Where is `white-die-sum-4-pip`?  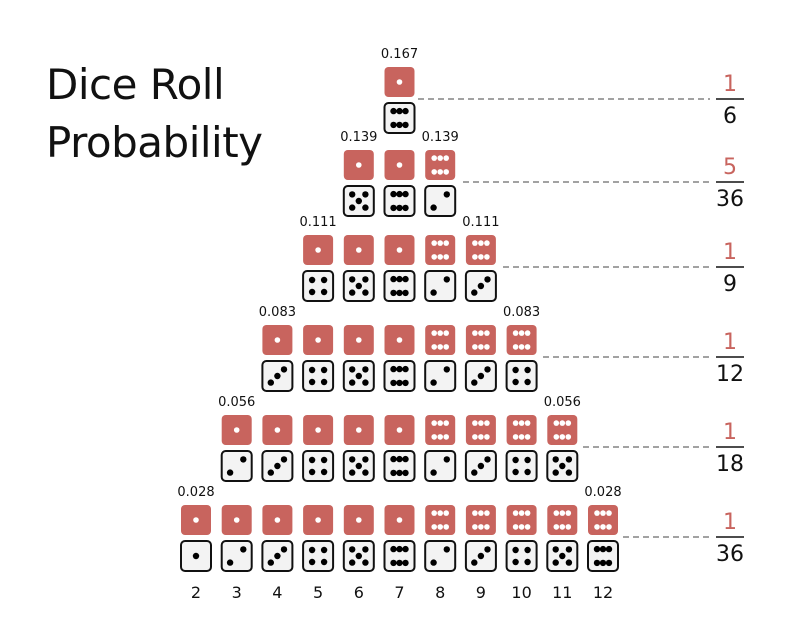 white-die-sum-4-pip is located at coordinates (277, 466).